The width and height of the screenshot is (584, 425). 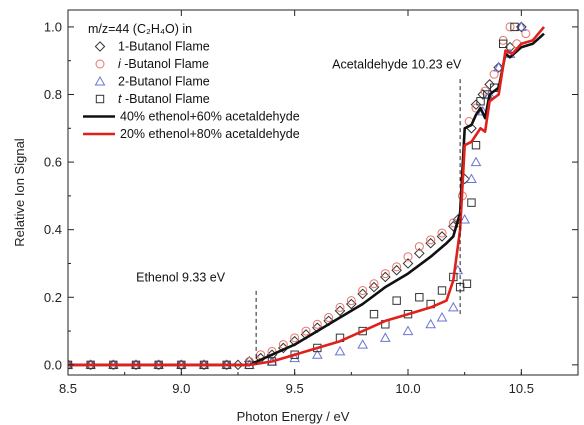 I want to click on legend-label: 1-Butanol Flame, so click(x=164, y=47).